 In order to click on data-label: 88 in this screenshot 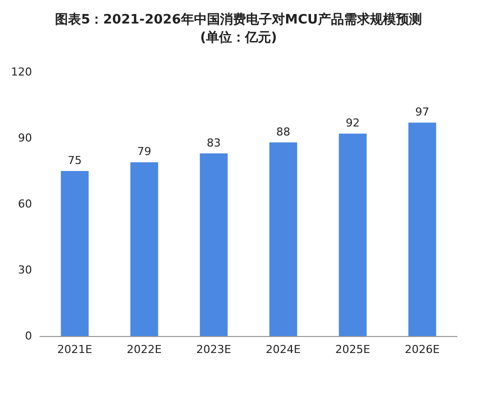, I will do `click(283, 131)`.